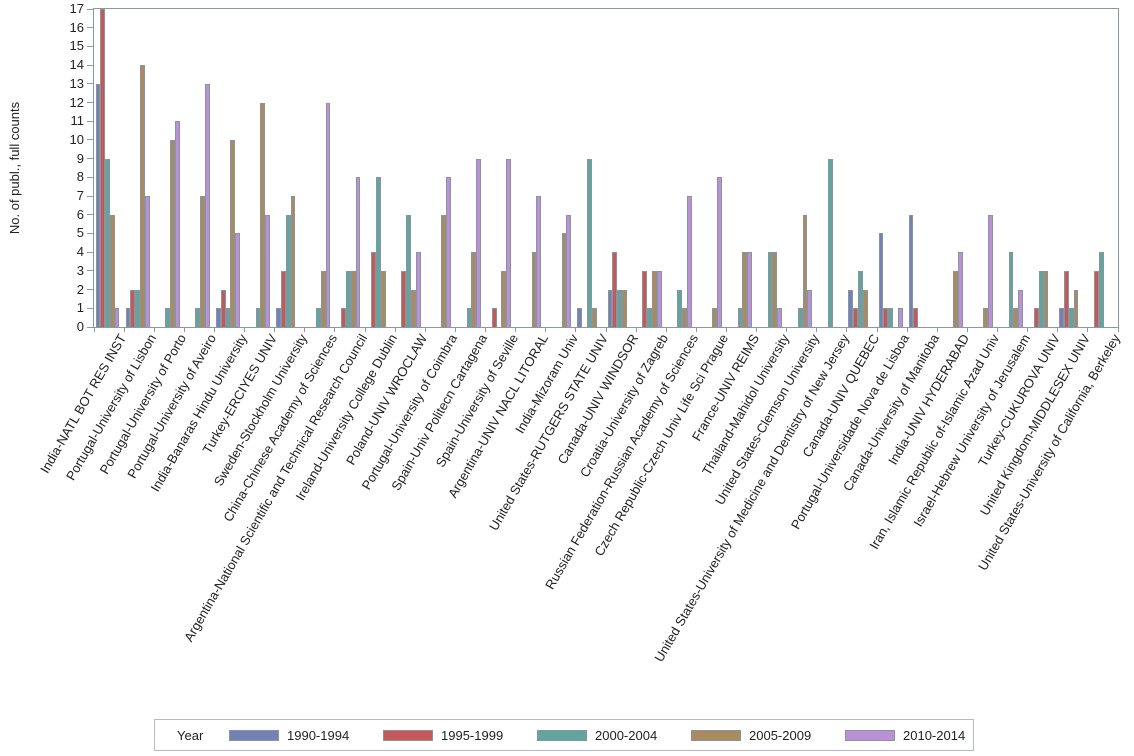 The width and height of the screenshot is (1134, 756). What do you see at coordinates (626, 735) in the screenshot?
I see `legend-label: 2000-2004` at bounding box center [626, 735].